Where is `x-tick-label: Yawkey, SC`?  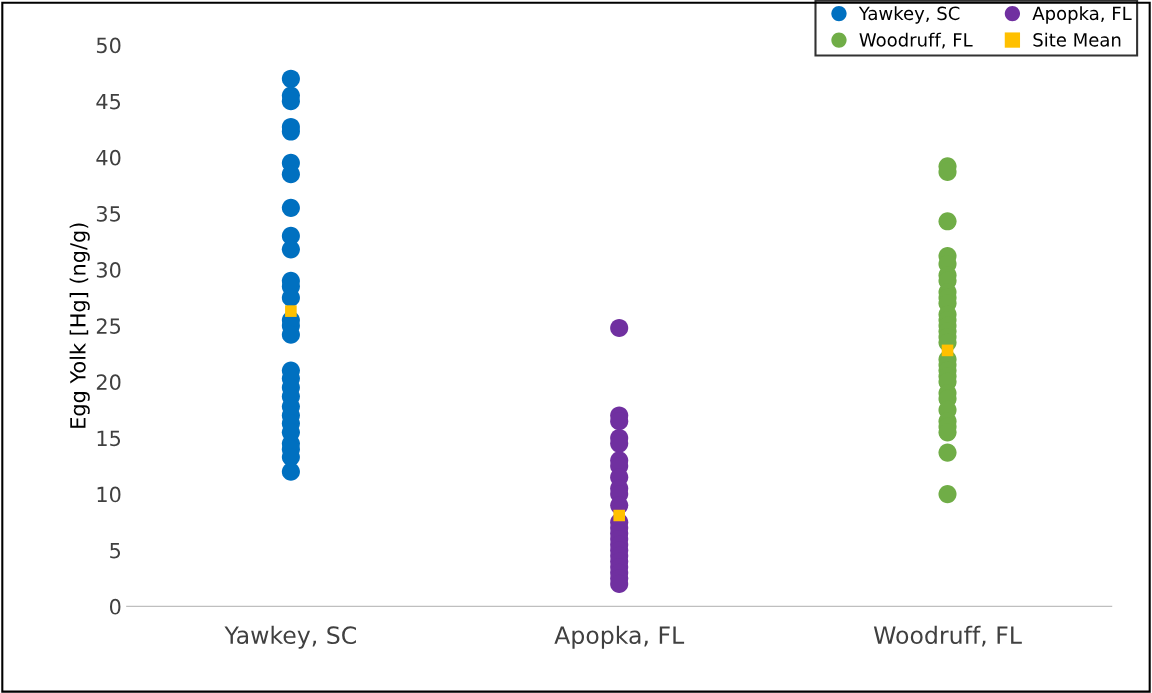
x-tick-label: Yawkey, SC is located at coordinates (290, 637).